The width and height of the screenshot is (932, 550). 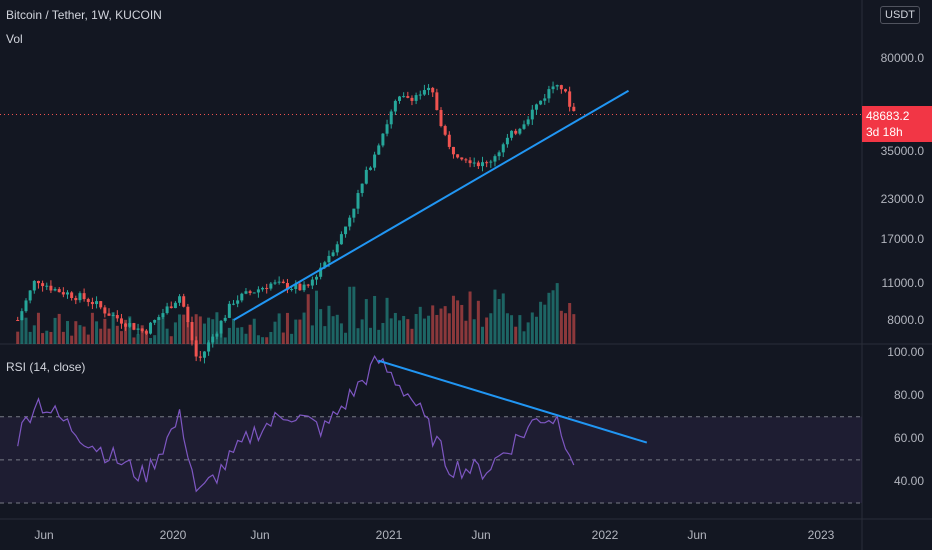 What do you see at coordinates (900, 15) in the screenshot?
I see `currency-badge: USDT` at bounding box center [900, 15].